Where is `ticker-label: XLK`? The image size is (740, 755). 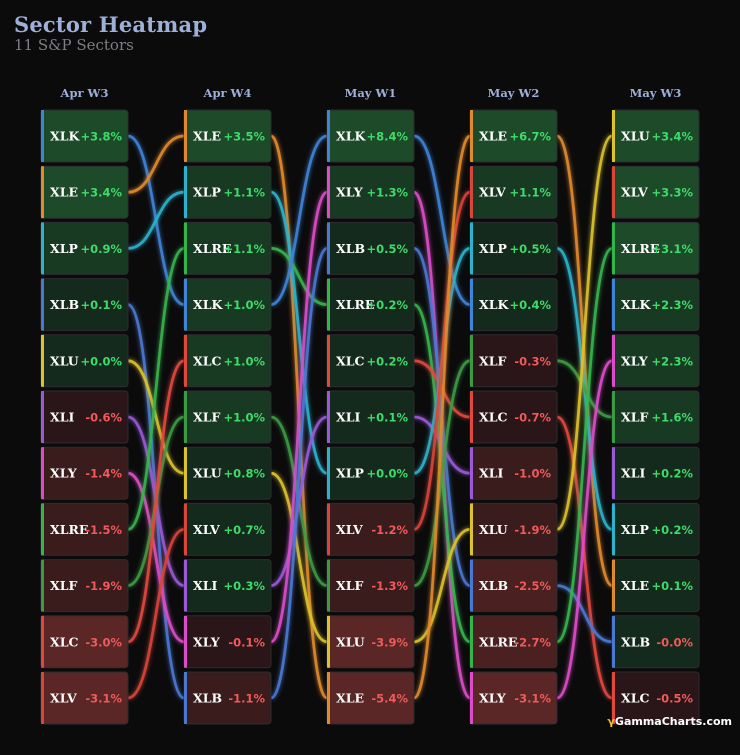 ticker-label: XLK is located at coordinates (351, 136).